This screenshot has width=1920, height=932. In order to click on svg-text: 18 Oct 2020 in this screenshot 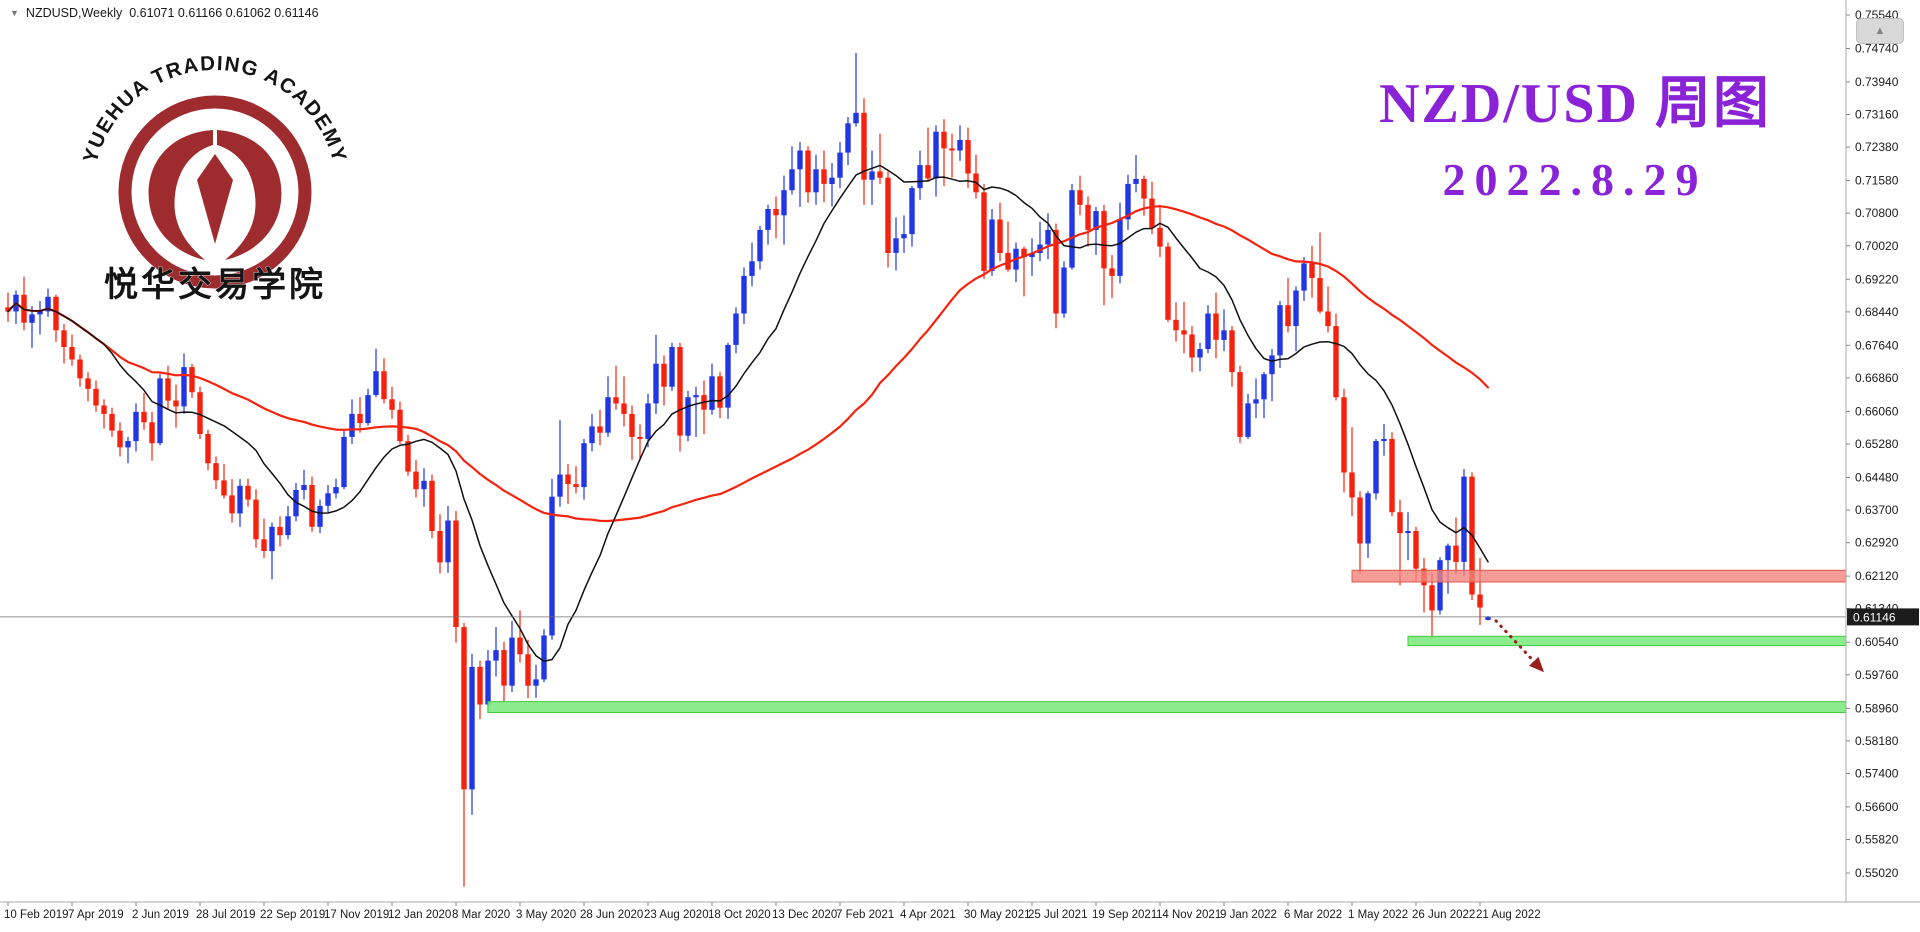, I will do `click(739, 915)`.